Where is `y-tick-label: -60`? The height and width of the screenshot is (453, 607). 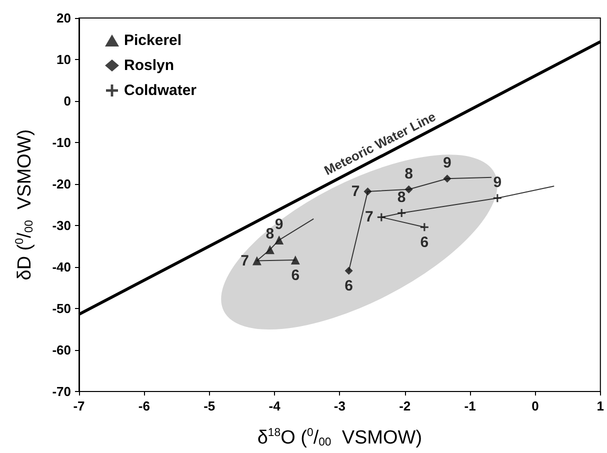 y-tick-label: -60 is located at coordinates (61, 350).